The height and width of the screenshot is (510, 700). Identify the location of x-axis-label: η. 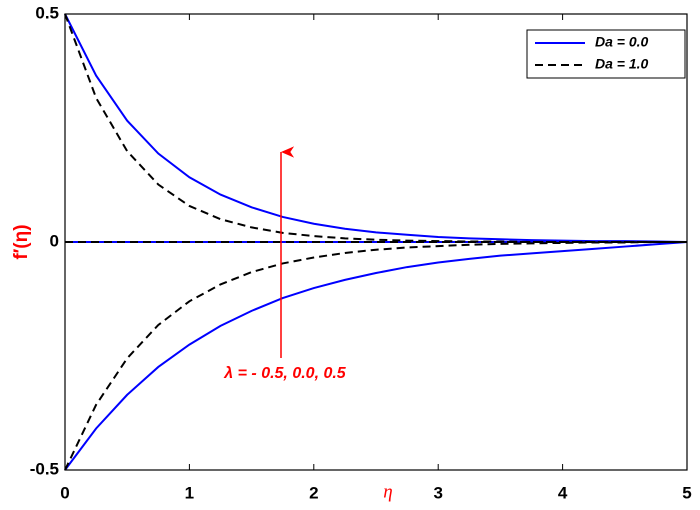
(387, 491).